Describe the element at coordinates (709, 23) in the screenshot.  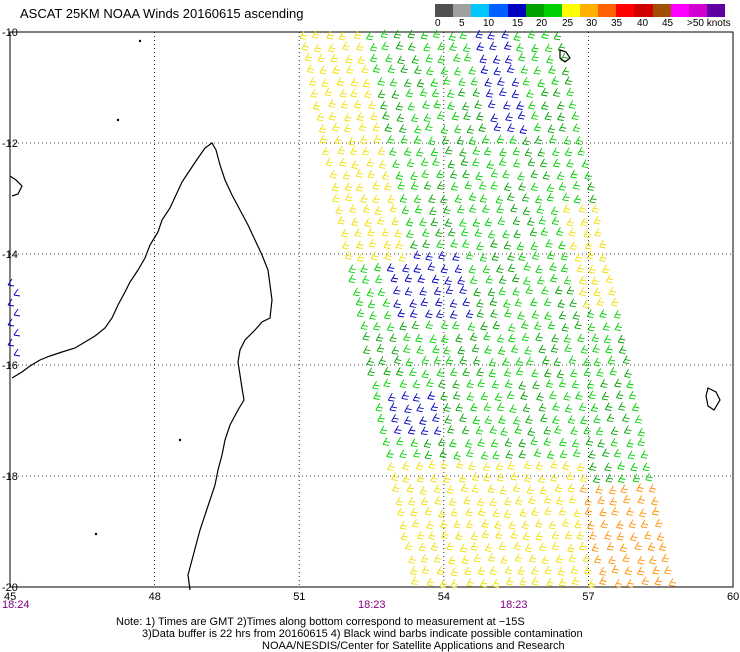
I see `legend-label: >50 knots` at that location.